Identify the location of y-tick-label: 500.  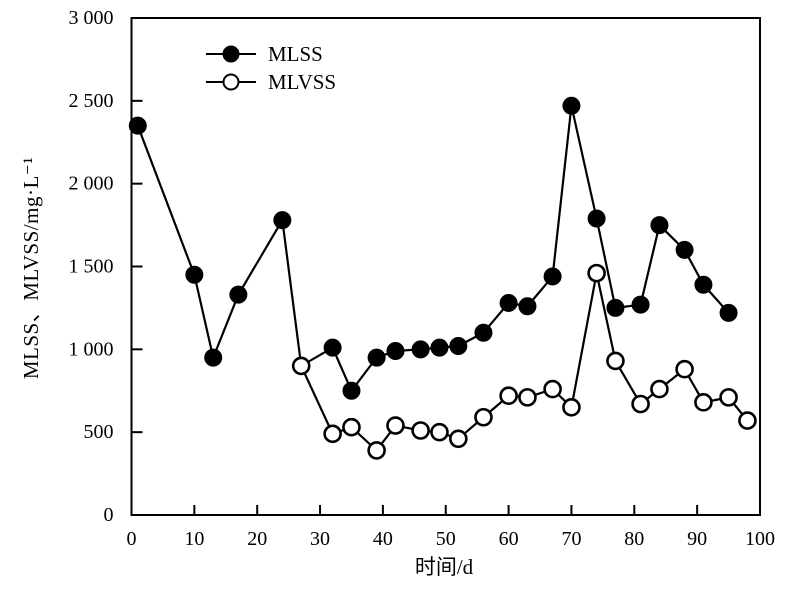
(99, 432).